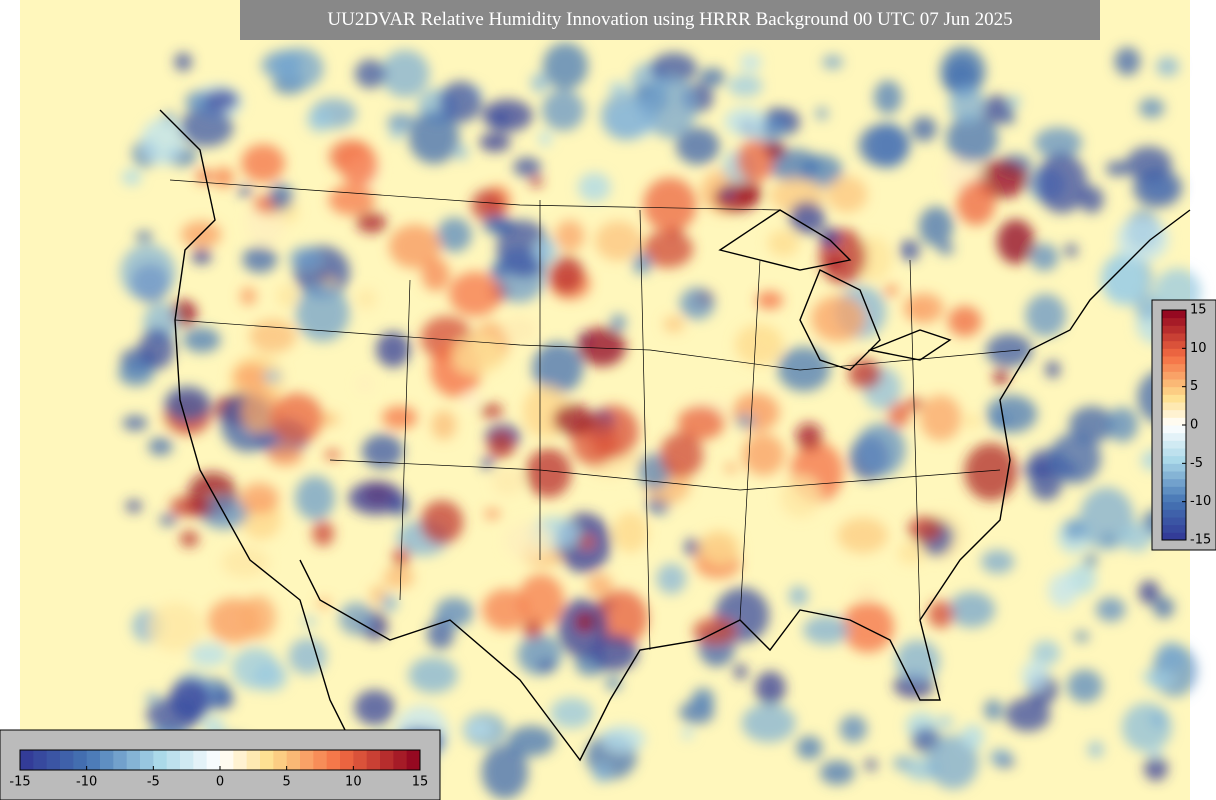 This screenshot has height=800, width=1216. Describe the element at coordinates (19, 782) in the screenshot. I see `colorbar-tick-label: -15` at that location.